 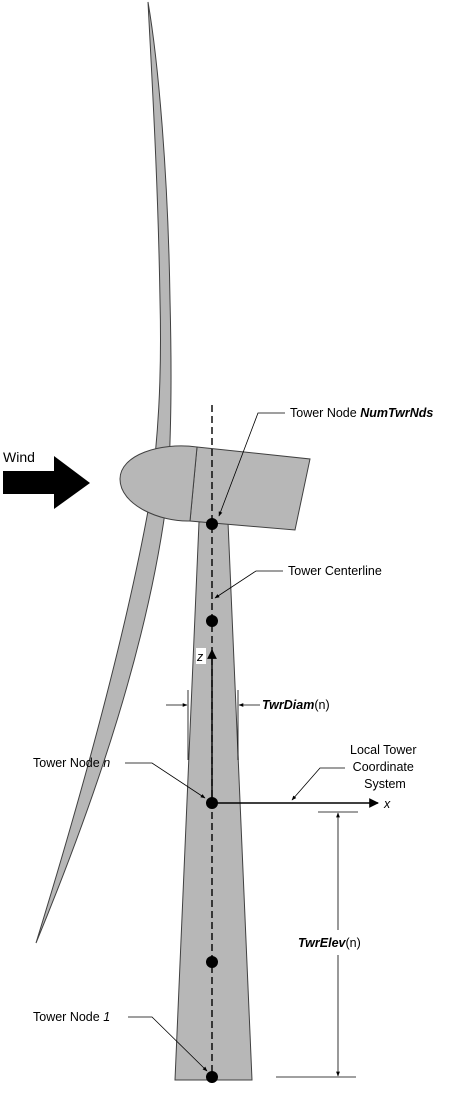 I want to click on wind-label: Wind, so click(x=19, y=457).